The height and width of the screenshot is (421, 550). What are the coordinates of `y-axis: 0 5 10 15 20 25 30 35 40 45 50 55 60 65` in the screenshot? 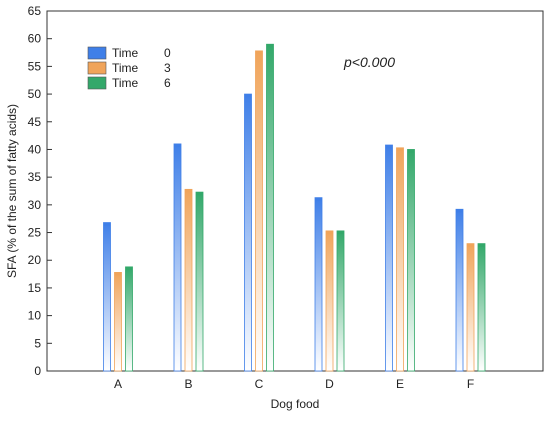 It's located at (40, 191).